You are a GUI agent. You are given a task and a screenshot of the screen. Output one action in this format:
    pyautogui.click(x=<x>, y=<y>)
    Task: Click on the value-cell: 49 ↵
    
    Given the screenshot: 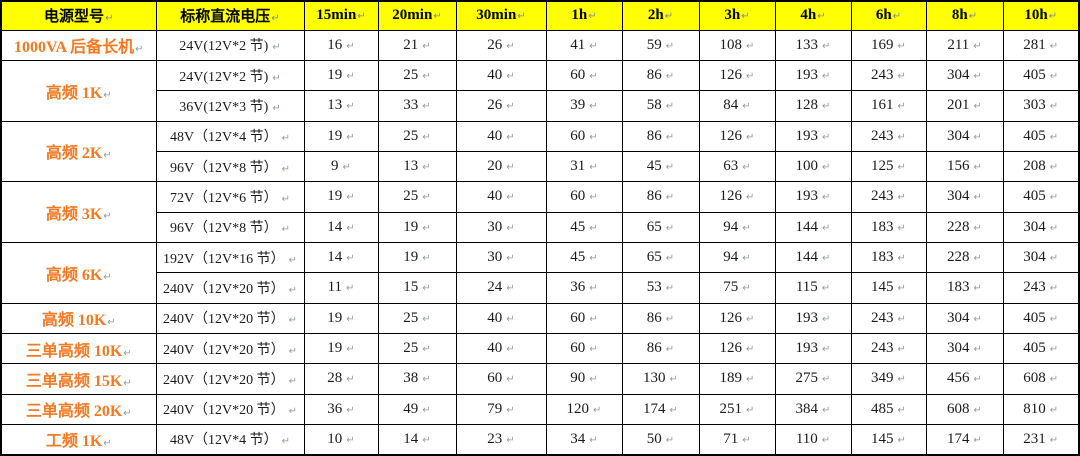 What is the action you would take?
    pyautogui.click(x=417, y=409)
    